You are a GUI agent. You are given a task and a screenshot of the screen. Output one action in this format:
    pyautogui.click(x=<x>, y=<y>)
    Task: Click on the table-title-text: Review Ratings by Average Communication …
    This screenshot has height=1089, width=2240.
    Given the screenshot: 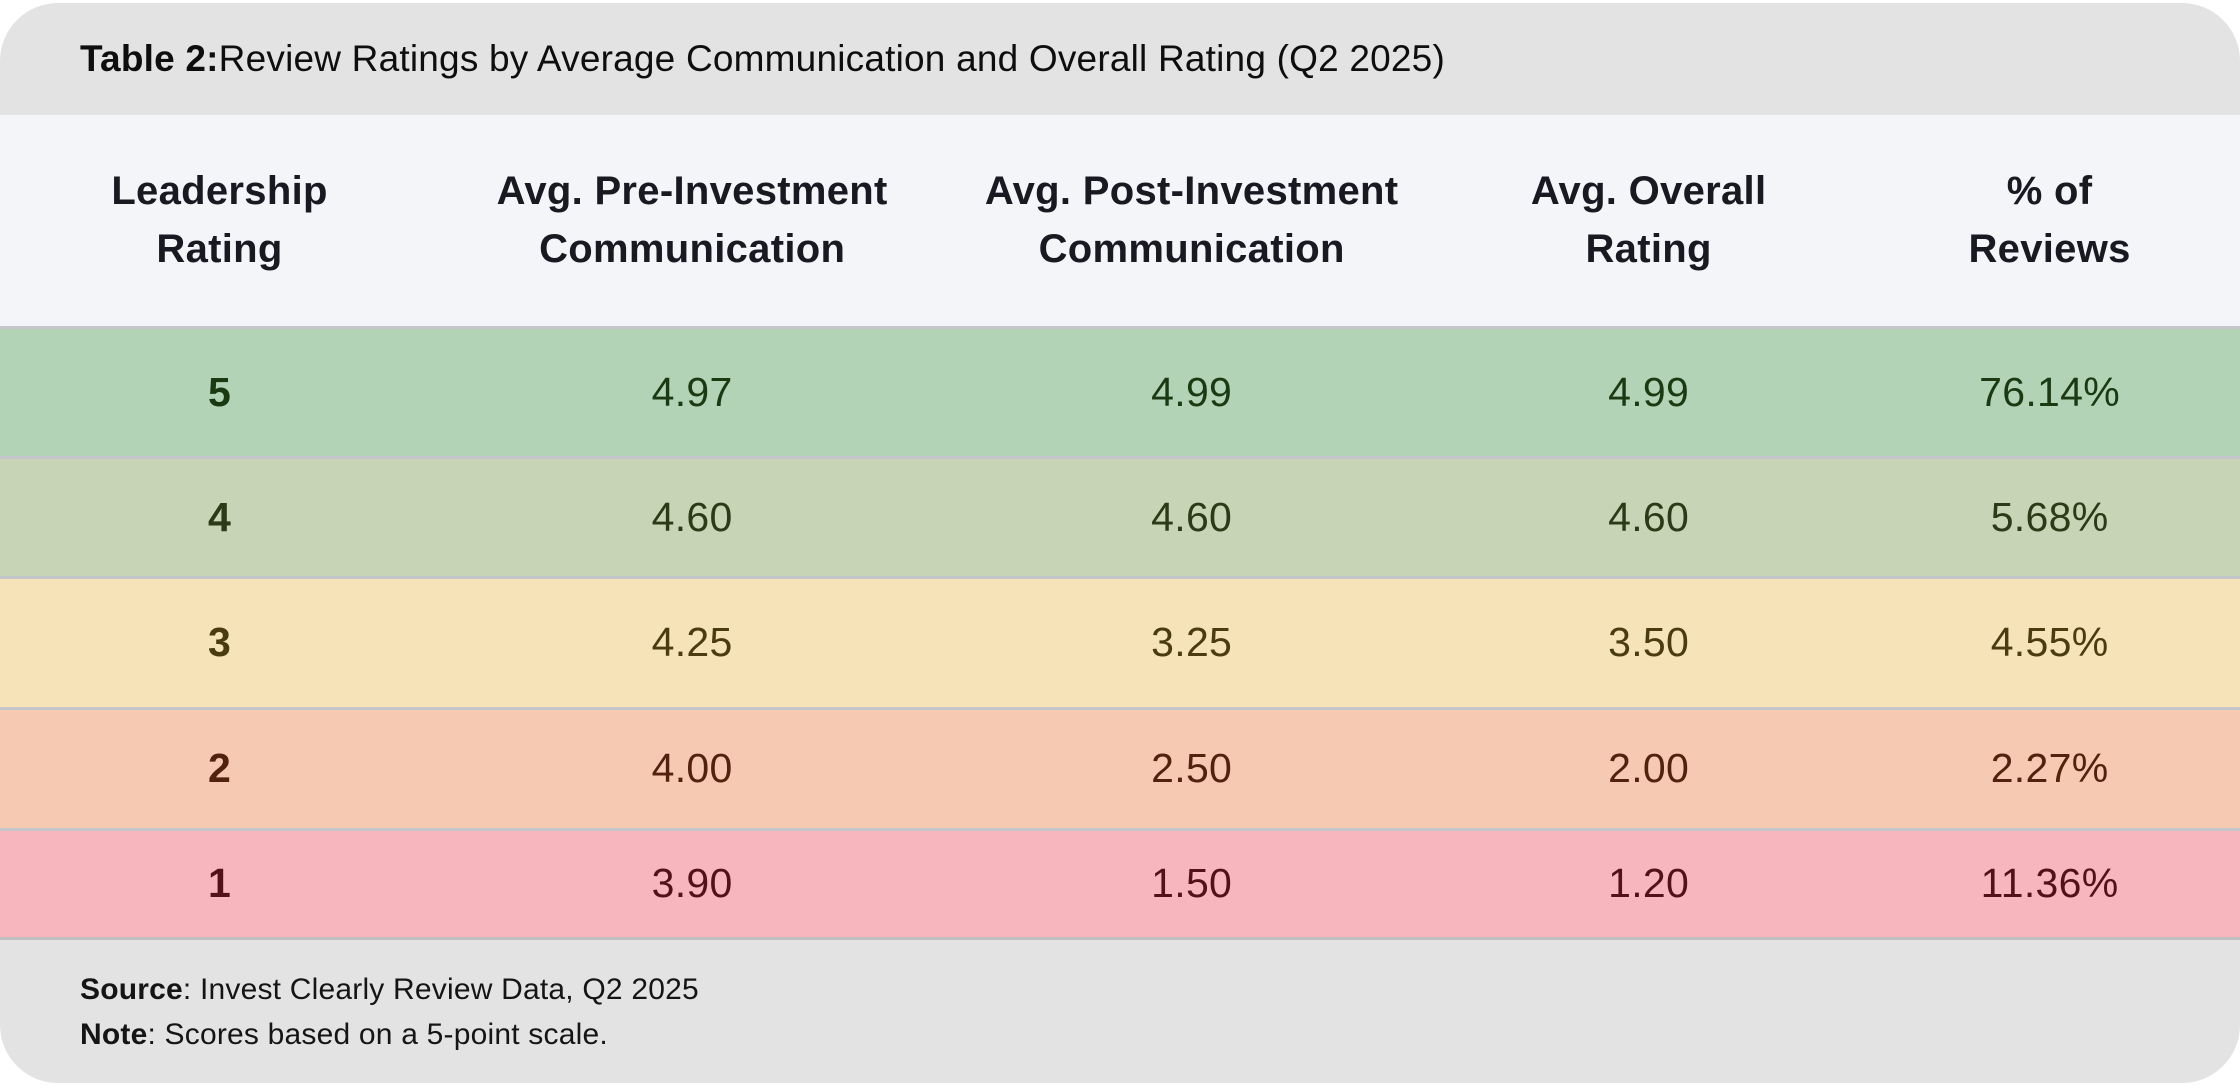 What is the action you would take?
    pyautogui.click(x=831, y=58)
    